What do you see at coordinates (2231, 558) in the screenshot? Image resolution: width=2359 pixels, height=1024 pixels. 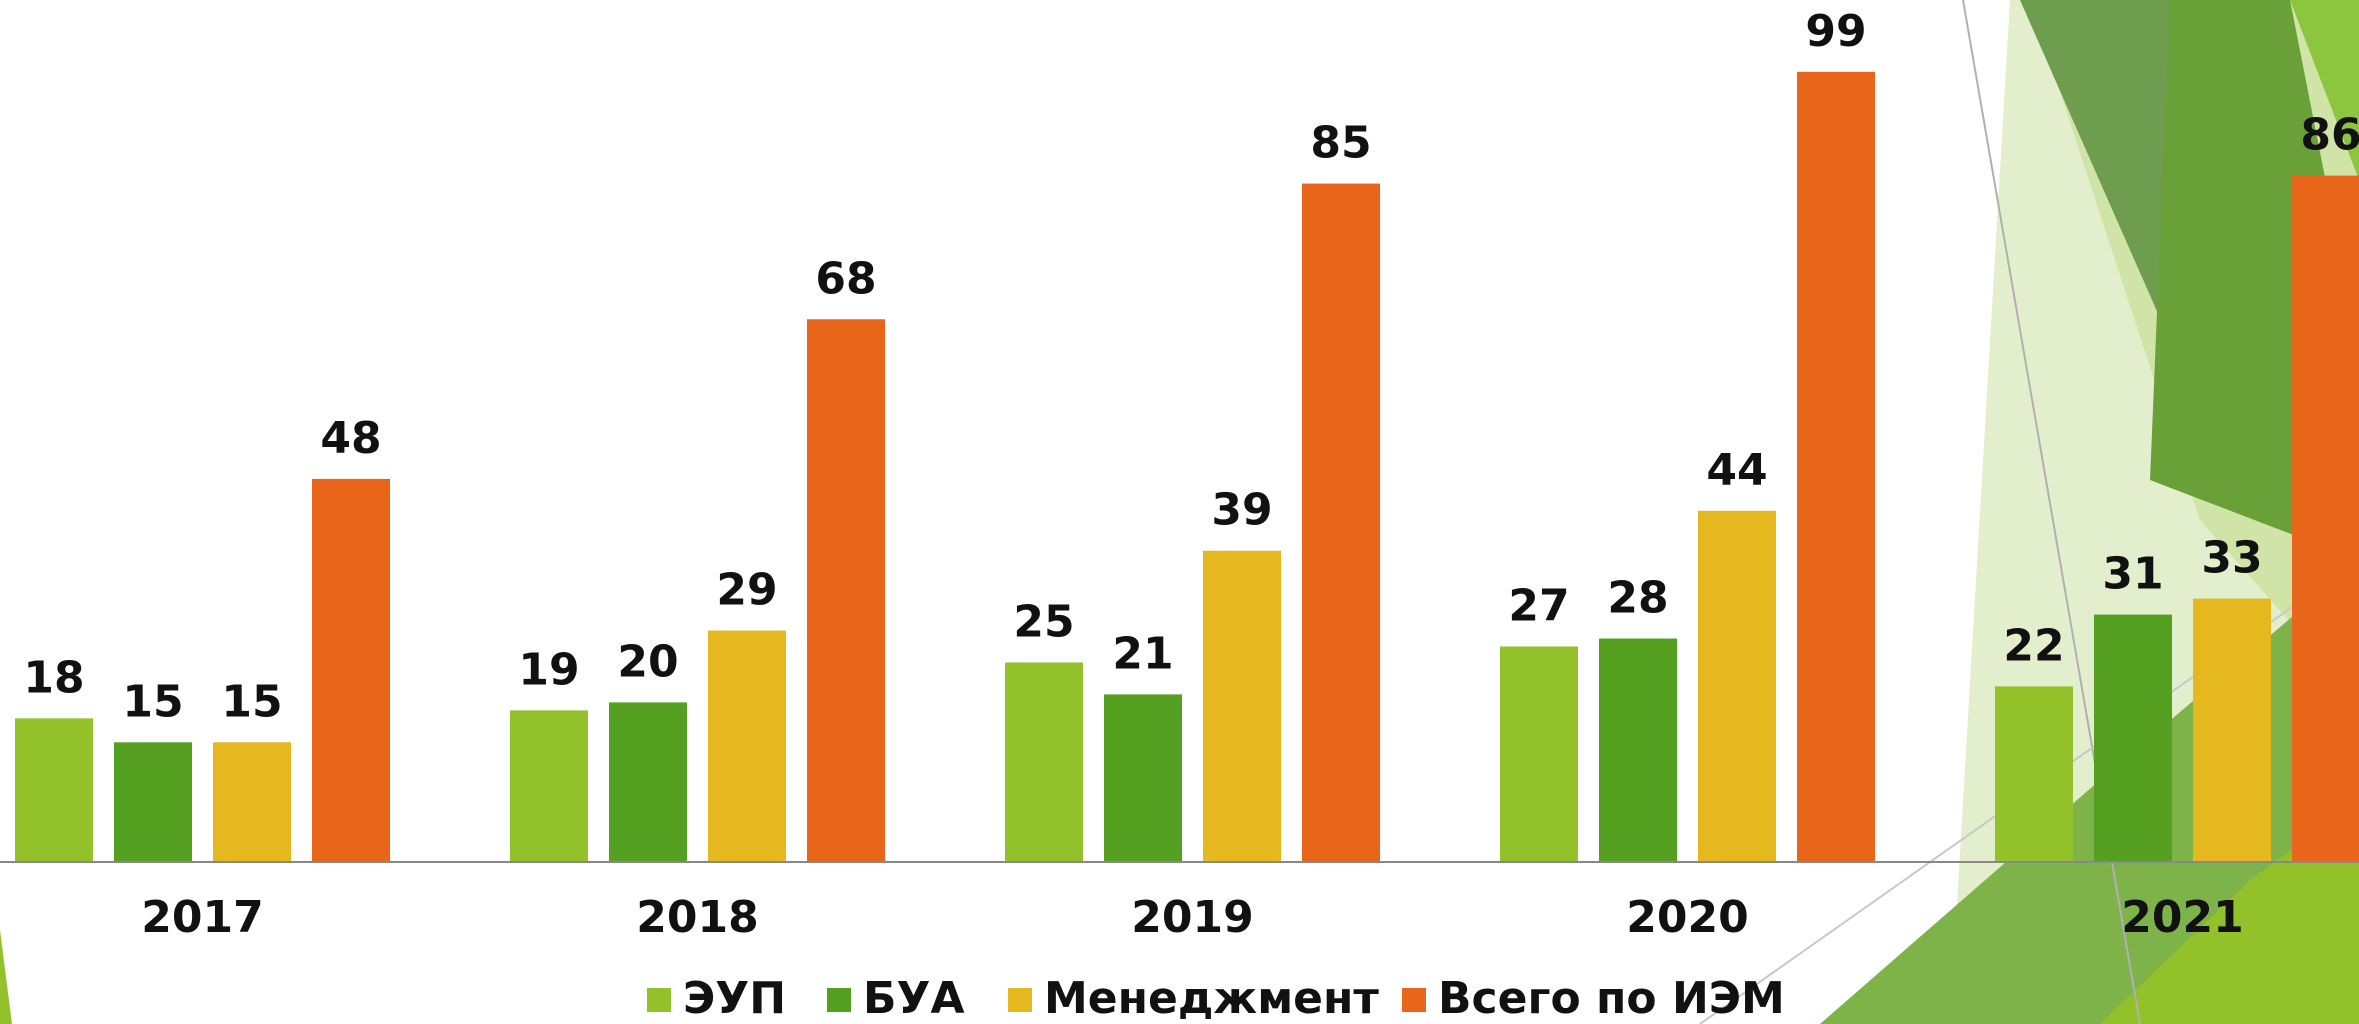 I see `data-label: 33` at bounding box center [2231, 558].